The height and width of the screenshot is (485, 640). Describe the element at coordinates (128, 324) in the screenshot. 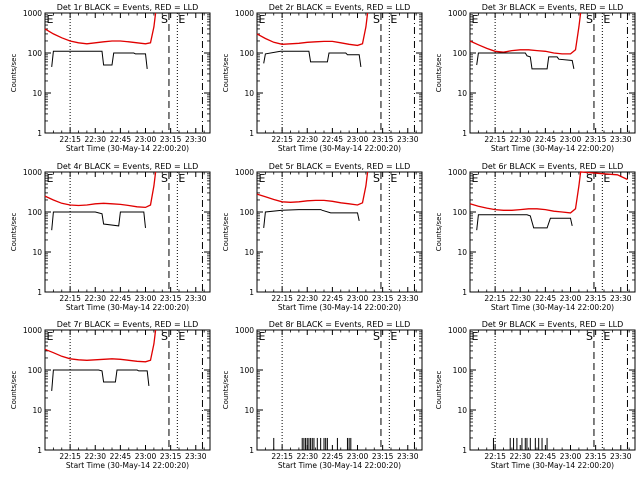

I see `panel-title: Det 7r BLACK = Events, RED = LLD` at that location.